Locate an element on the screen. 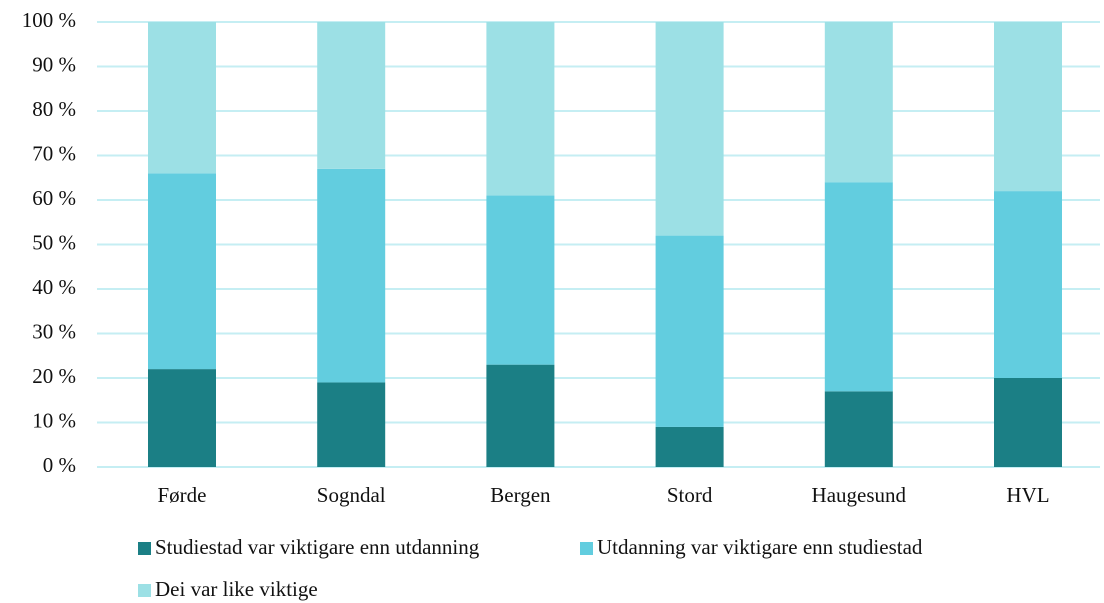 The width and height of the screenshot is (1104, 603). x-tick-label: Førde is located at coordinates (182, 495).